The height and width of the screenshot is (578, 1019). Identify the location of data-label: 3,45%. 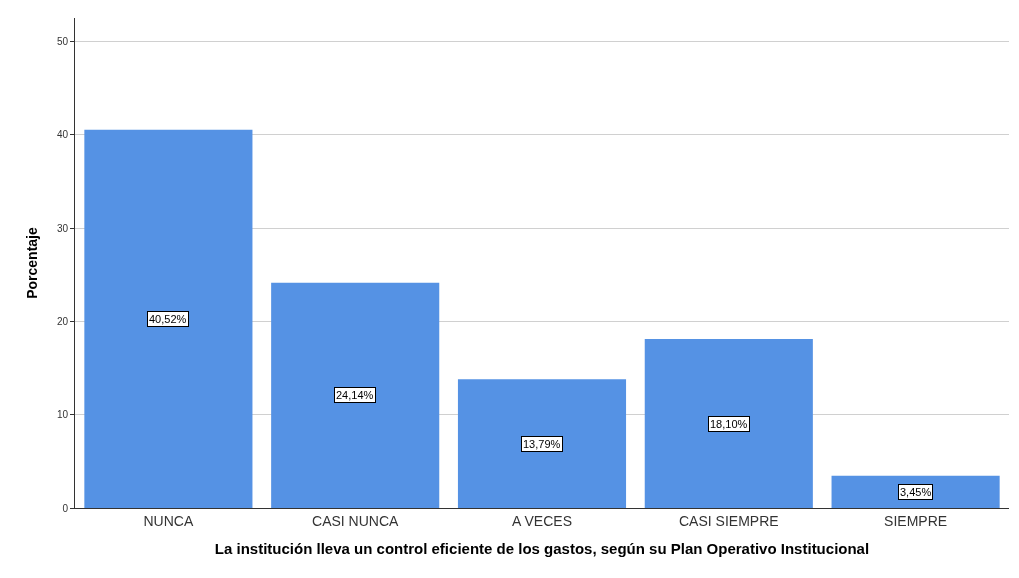
(916, 492).